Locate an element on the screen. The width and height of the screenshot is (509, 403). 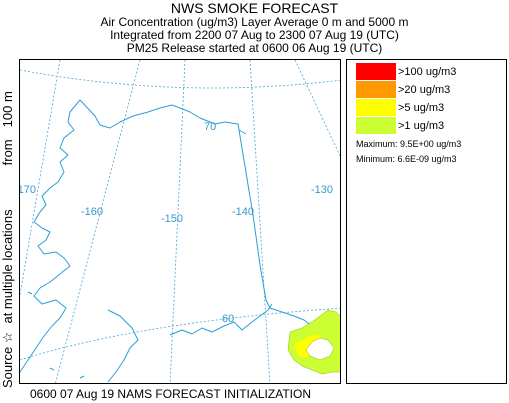
lat-label-70: 70 is located at coordinates (210, 127).